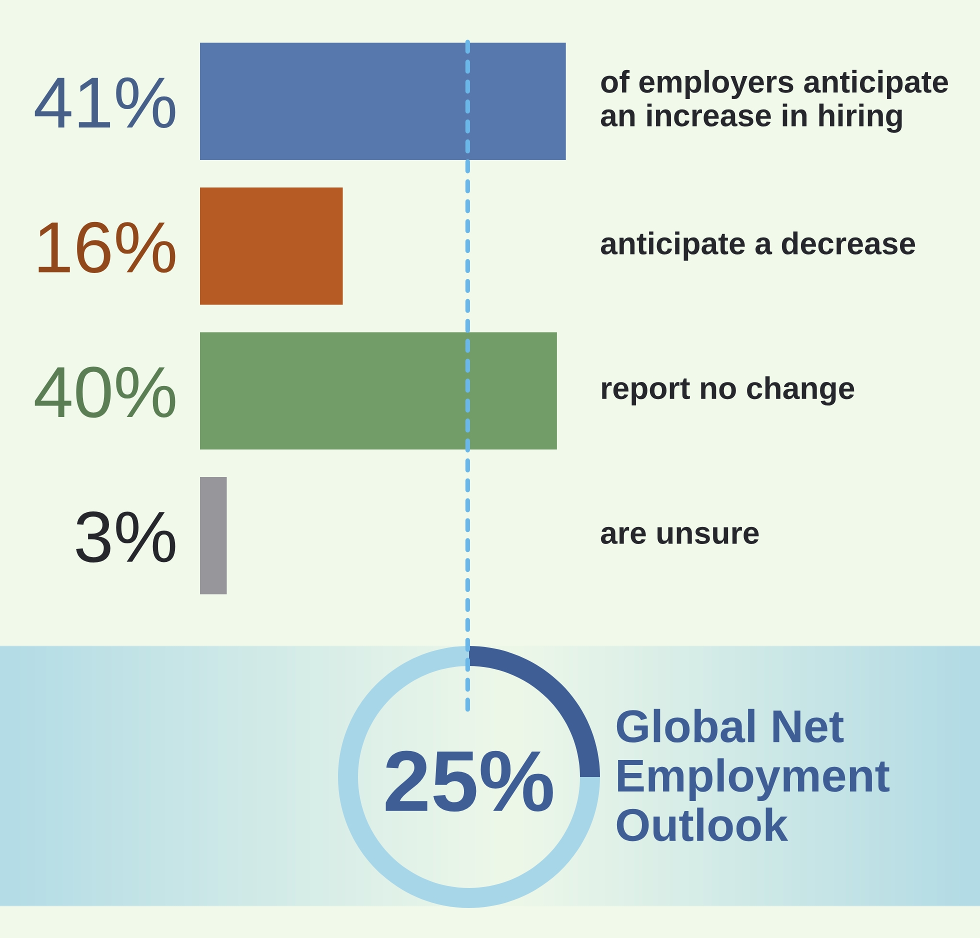  What do you see at coordinates (758, 246) in the screenshot?
I see `y-tick-label: anticipate a decrease` at bounding box center [758, 246].